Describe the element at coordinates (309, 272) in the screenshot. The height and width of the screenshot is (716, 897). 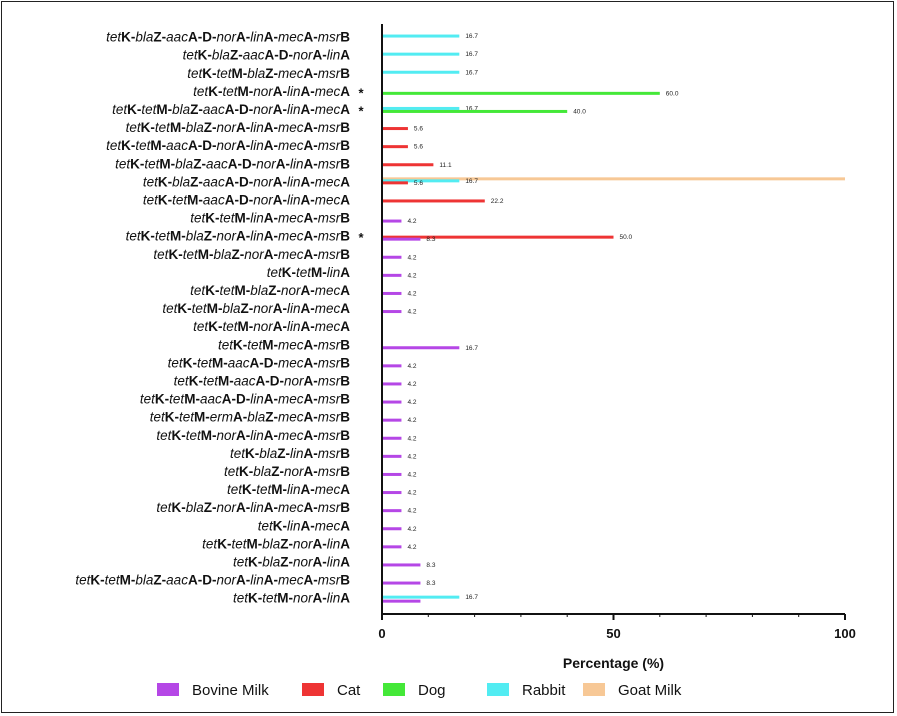
I see `category-label: tetK-tetM-linA` at that location.